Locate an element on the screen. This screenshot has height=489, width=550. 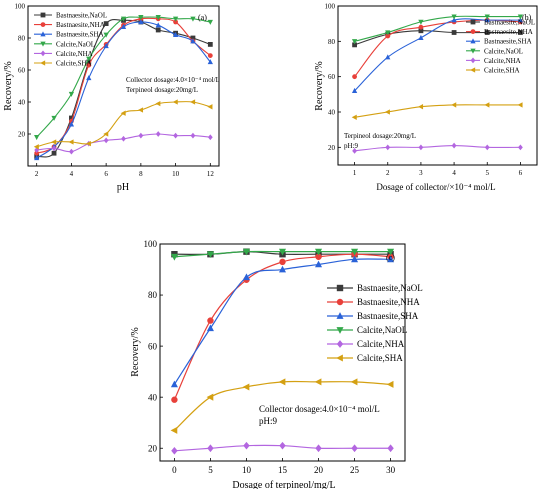
panel-c-annotation-line-2: pH:9 is located at coordinates (268, 421).